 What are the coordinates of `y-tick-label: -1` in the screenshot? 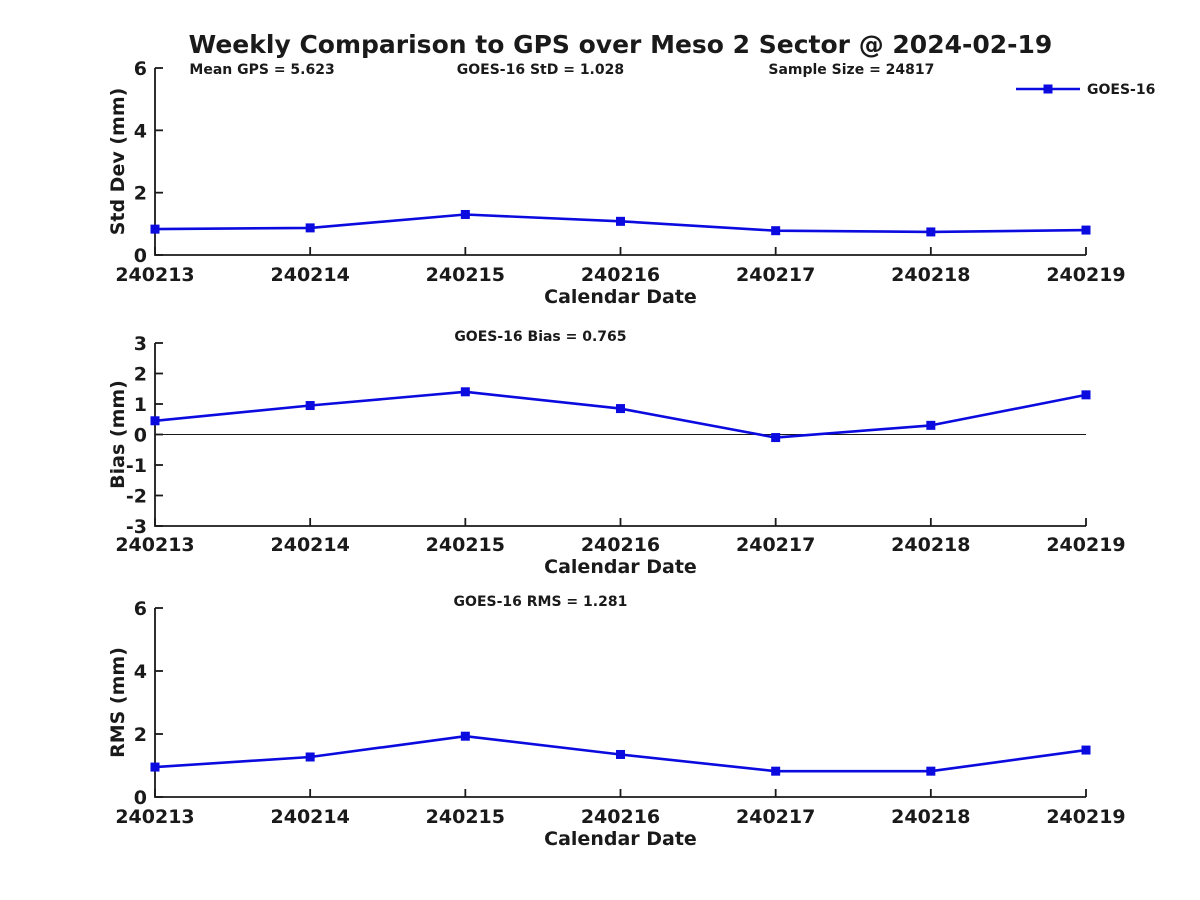 It's located at (136, 466).